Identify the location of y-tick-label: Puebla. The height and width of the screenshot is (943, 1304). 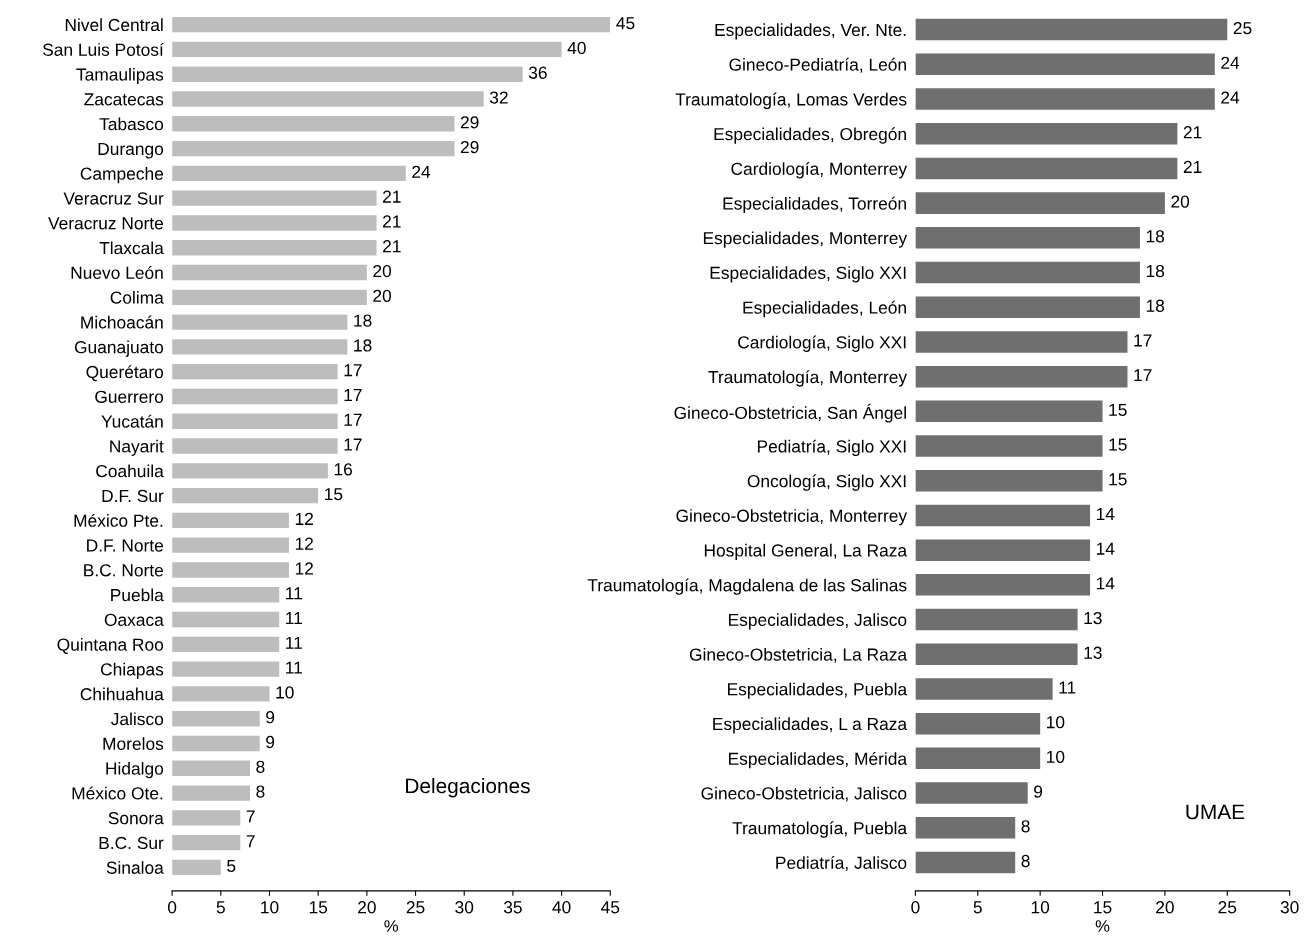
(137, 595).